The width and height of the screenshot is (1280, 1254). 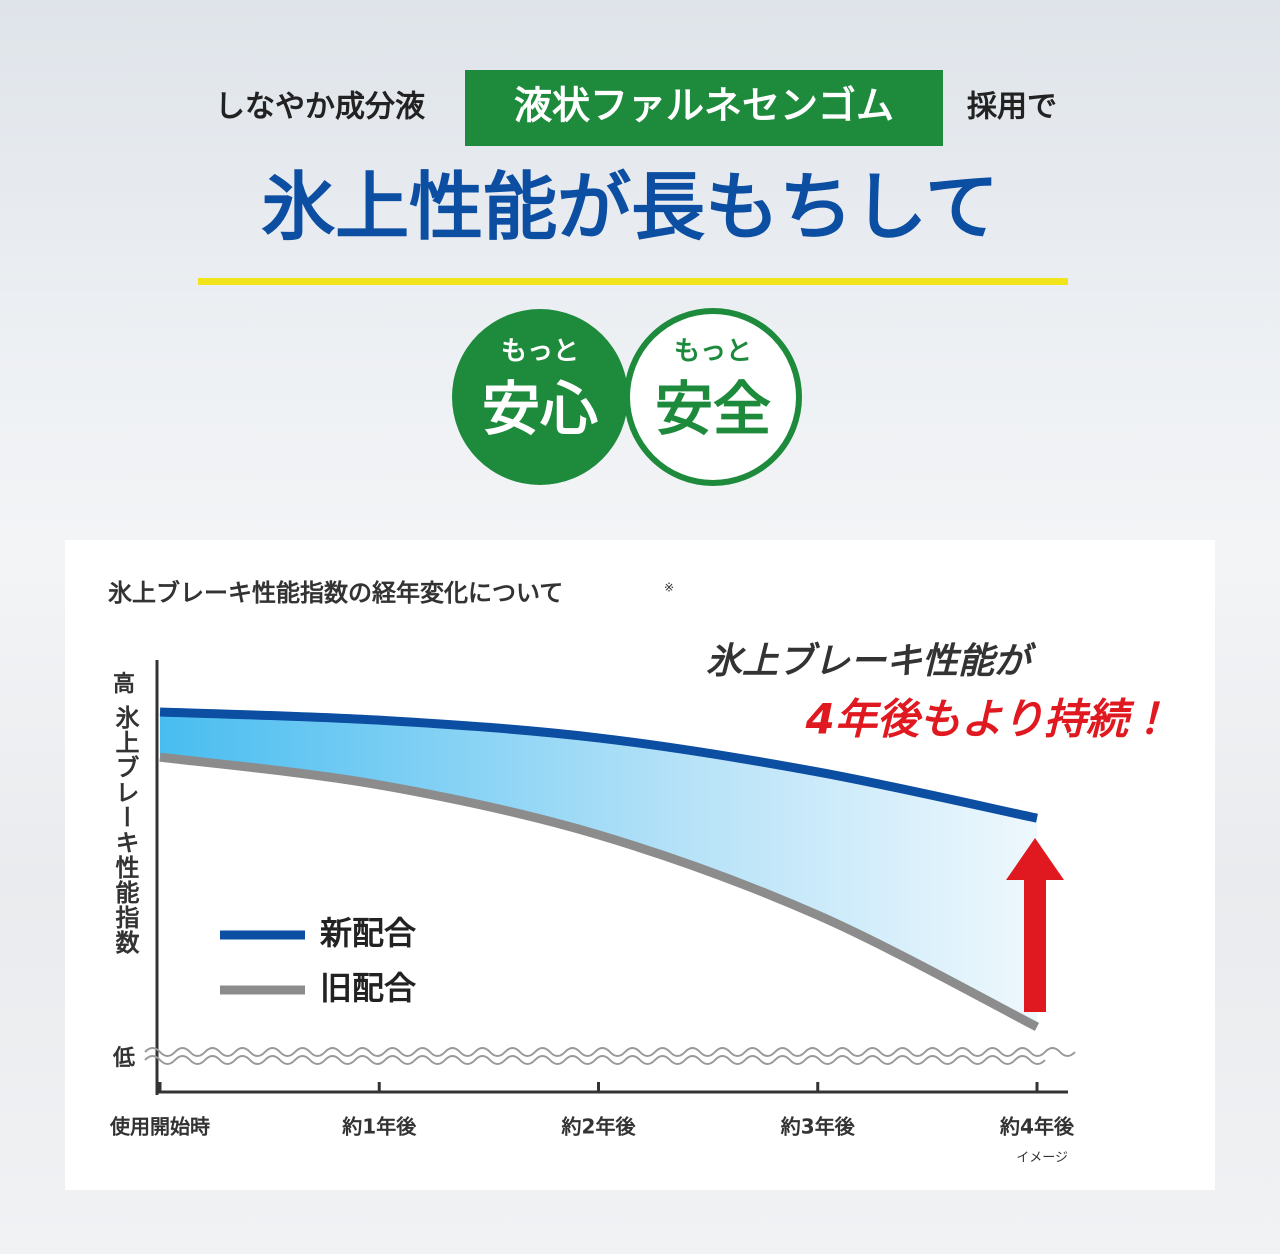 What do you see at coordinates (669, 588) in the screenshot?
I see `title-note: ※` at bounding box center [669, 588].